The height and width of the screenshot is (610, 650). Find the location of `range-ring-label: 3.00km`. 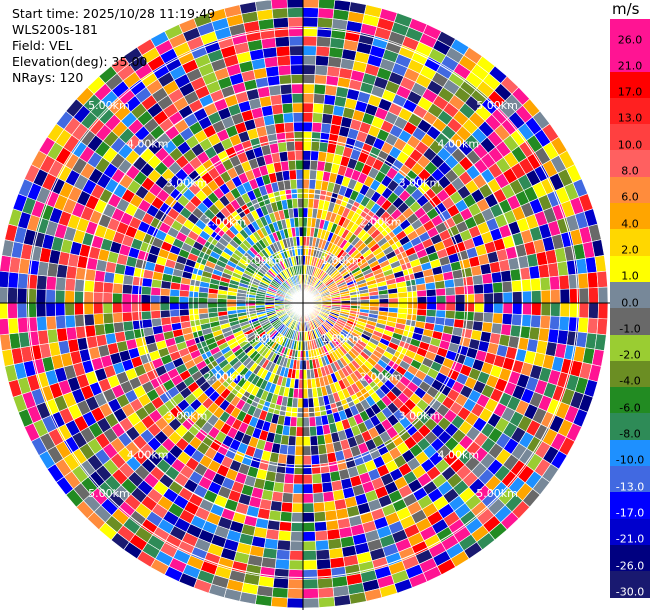

range-ring-label: 3.00km is located at coordinates (187, 183).